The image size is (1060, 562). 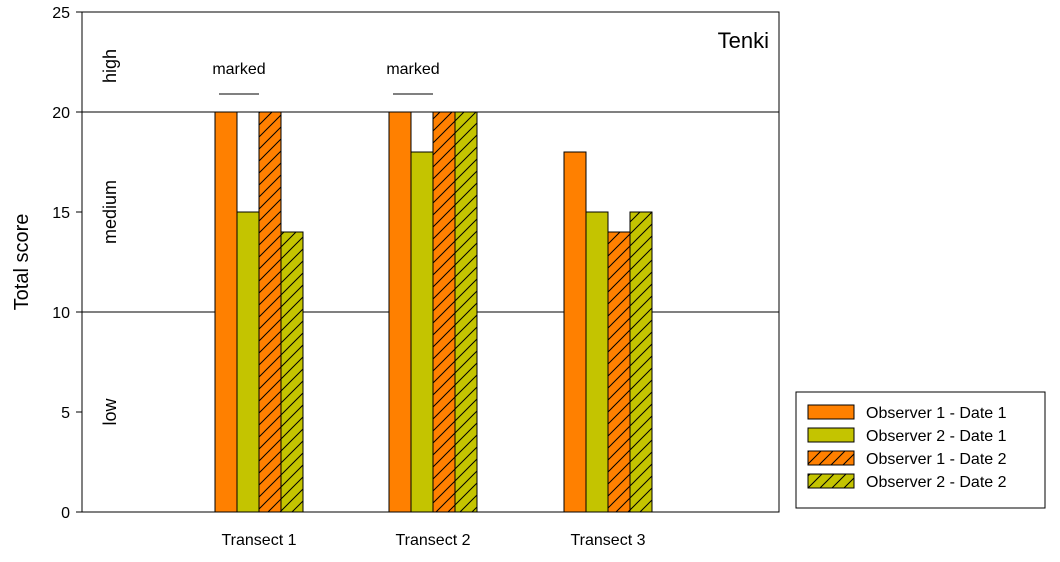 What do you see at coordinates (608, 540) in the screenshot?
I see `x-category-label: Transect 3` at bounding box center [608, 540].